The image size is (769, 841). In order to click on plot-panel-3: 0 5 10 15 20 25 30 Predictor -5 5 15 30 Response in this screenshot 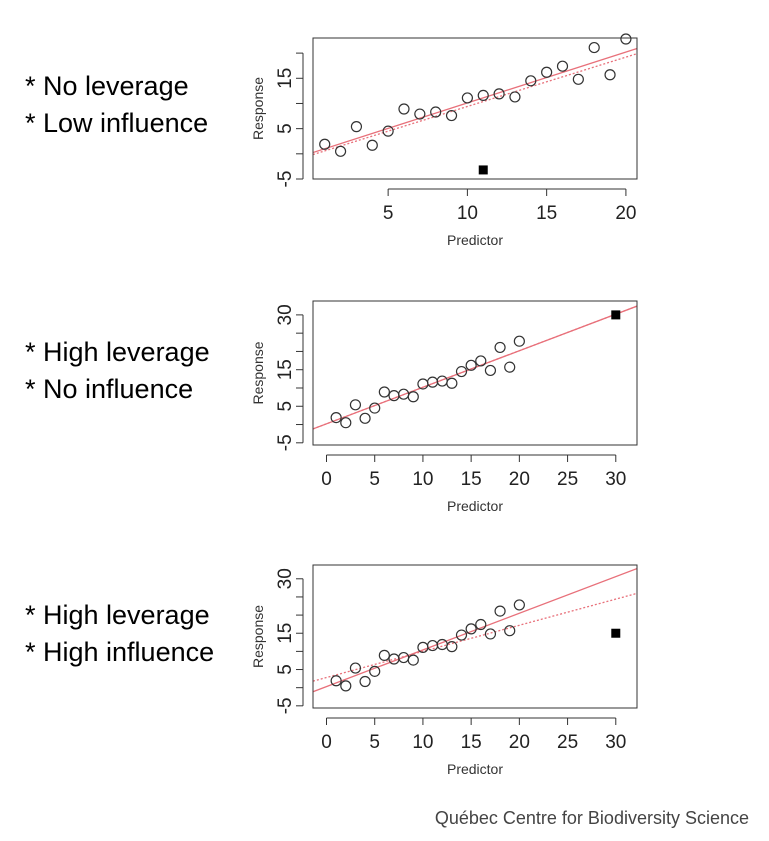, I will do `click(444, 670)`.